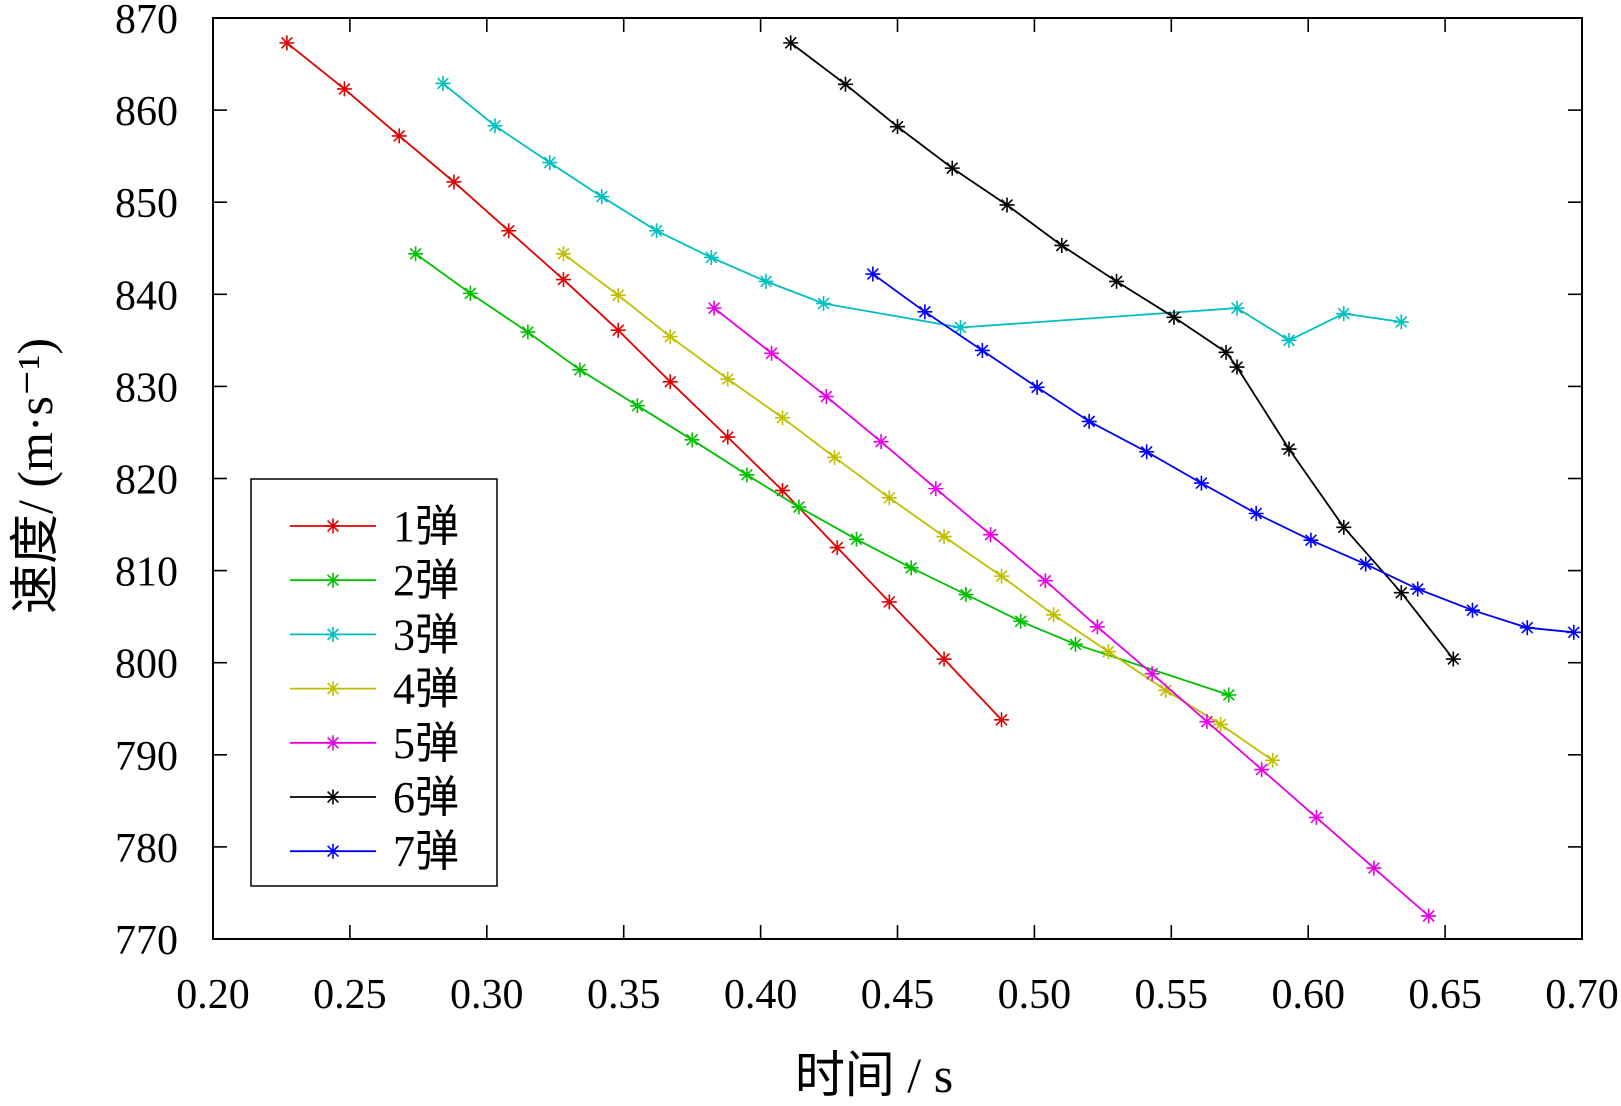 Image resolution: width=1621 pixels, height=1106 pixels. What do you see at coordinates (146, 481) in the screenshot?
I see `y-tick-label: 820` at bounding box center [146, 481].